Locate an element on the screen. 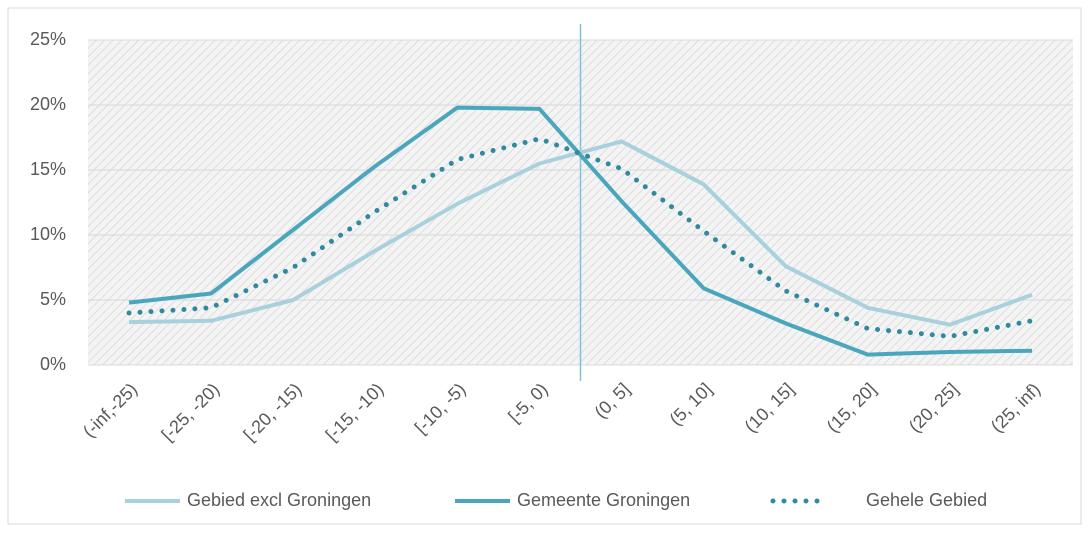  y-tick-label: 15% is located at coordinates (48, 169).